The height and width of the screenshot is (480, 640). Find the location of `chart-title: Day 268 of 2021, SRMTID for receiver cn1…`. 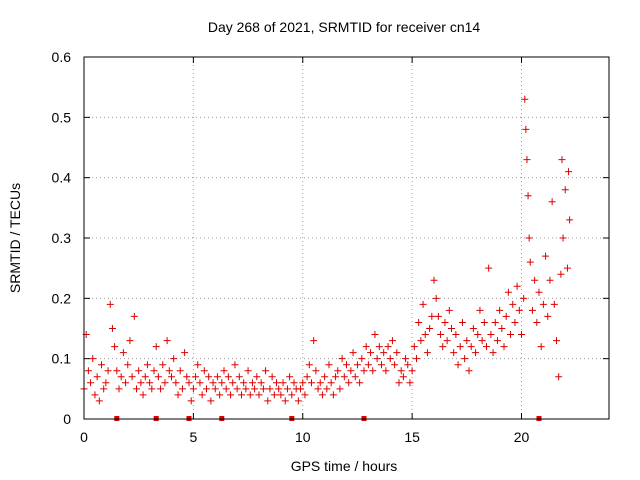

chart-title: Day 268 of 2021, SRMTID for receiver cn1… is located at coordinates (344, 27).